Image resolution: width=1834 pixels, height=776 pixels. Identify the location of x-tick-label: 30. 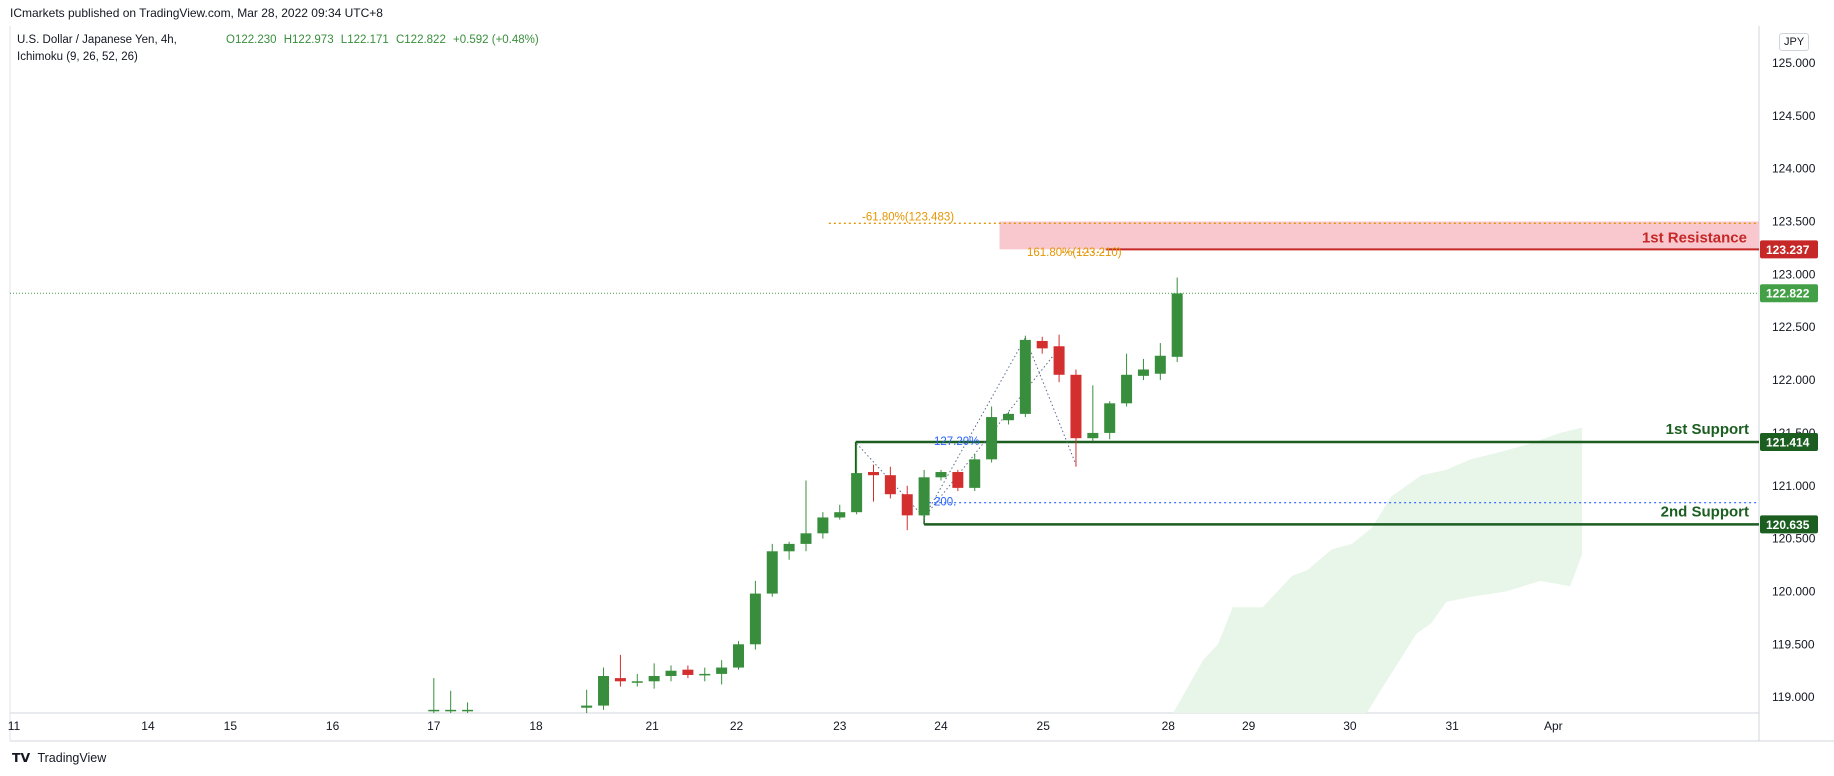
(1350, 726).